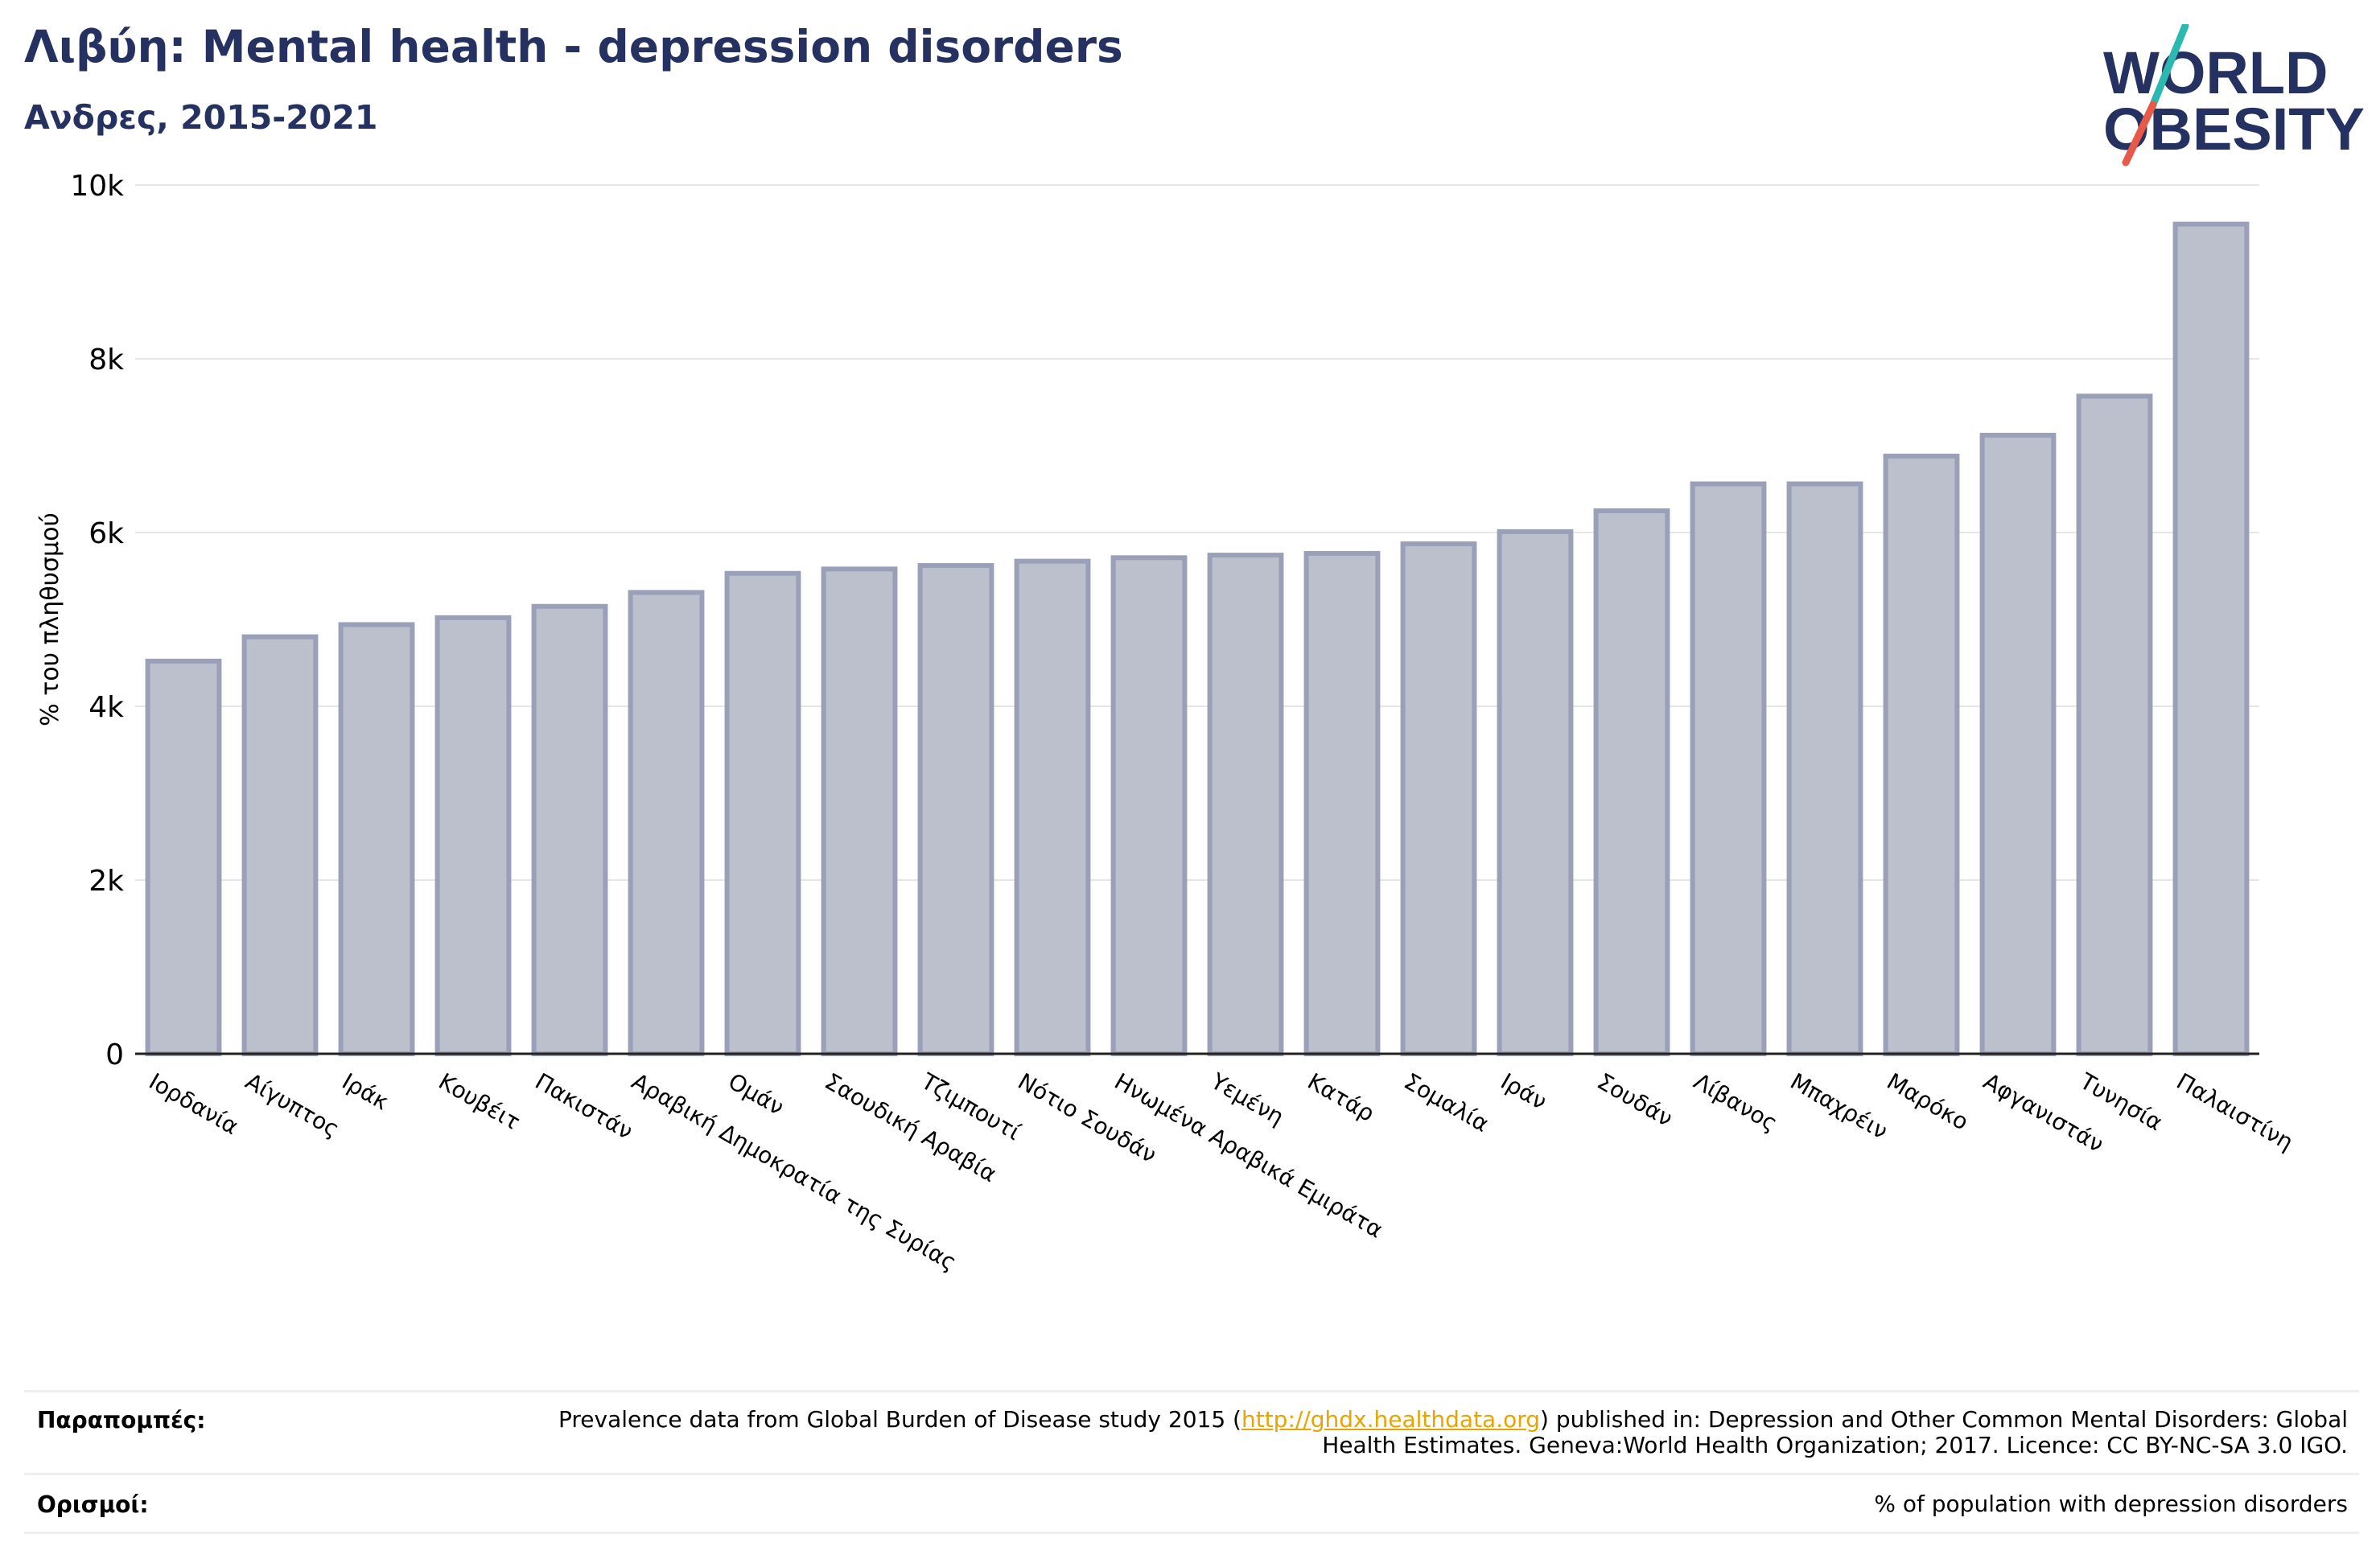 This screenshot has width=2380, height=1567. Describe the element at coordinates (1341, 1097) in the screenshot. I see `x-tick-label: Κατάρ` at that location.